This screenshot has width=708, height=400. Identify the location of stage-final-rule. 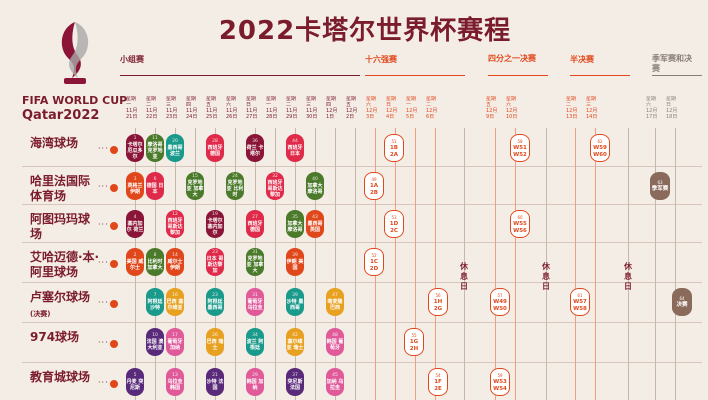
(677, 75).